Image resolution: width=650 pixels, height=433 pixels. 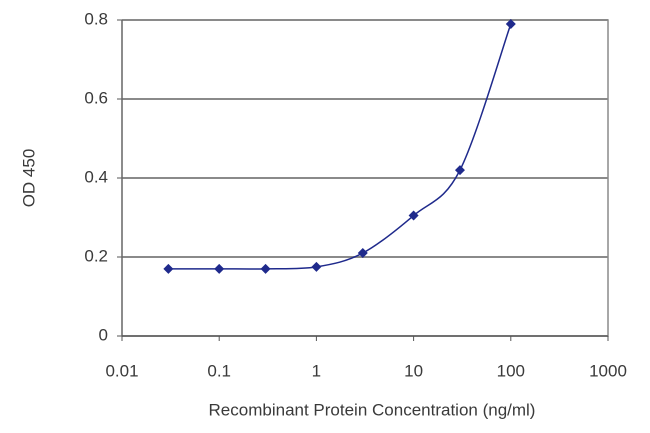 What do you see at coordinates (96, 97) in the screenshot?
I see `y-tick-label: 0.6` at bounding box center [96, 97].